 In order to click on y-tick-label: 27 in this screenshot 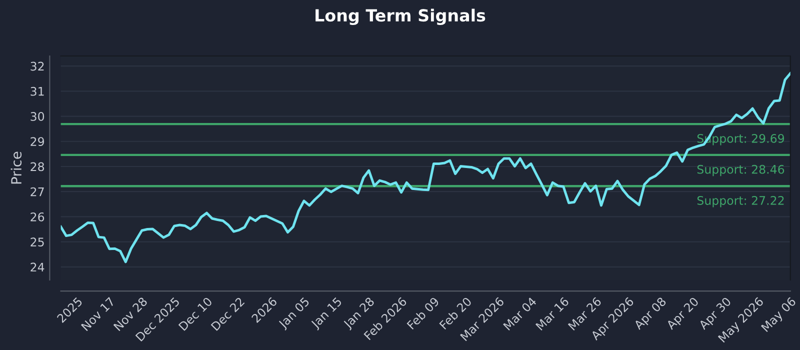, I will do `click(37, 191)`.